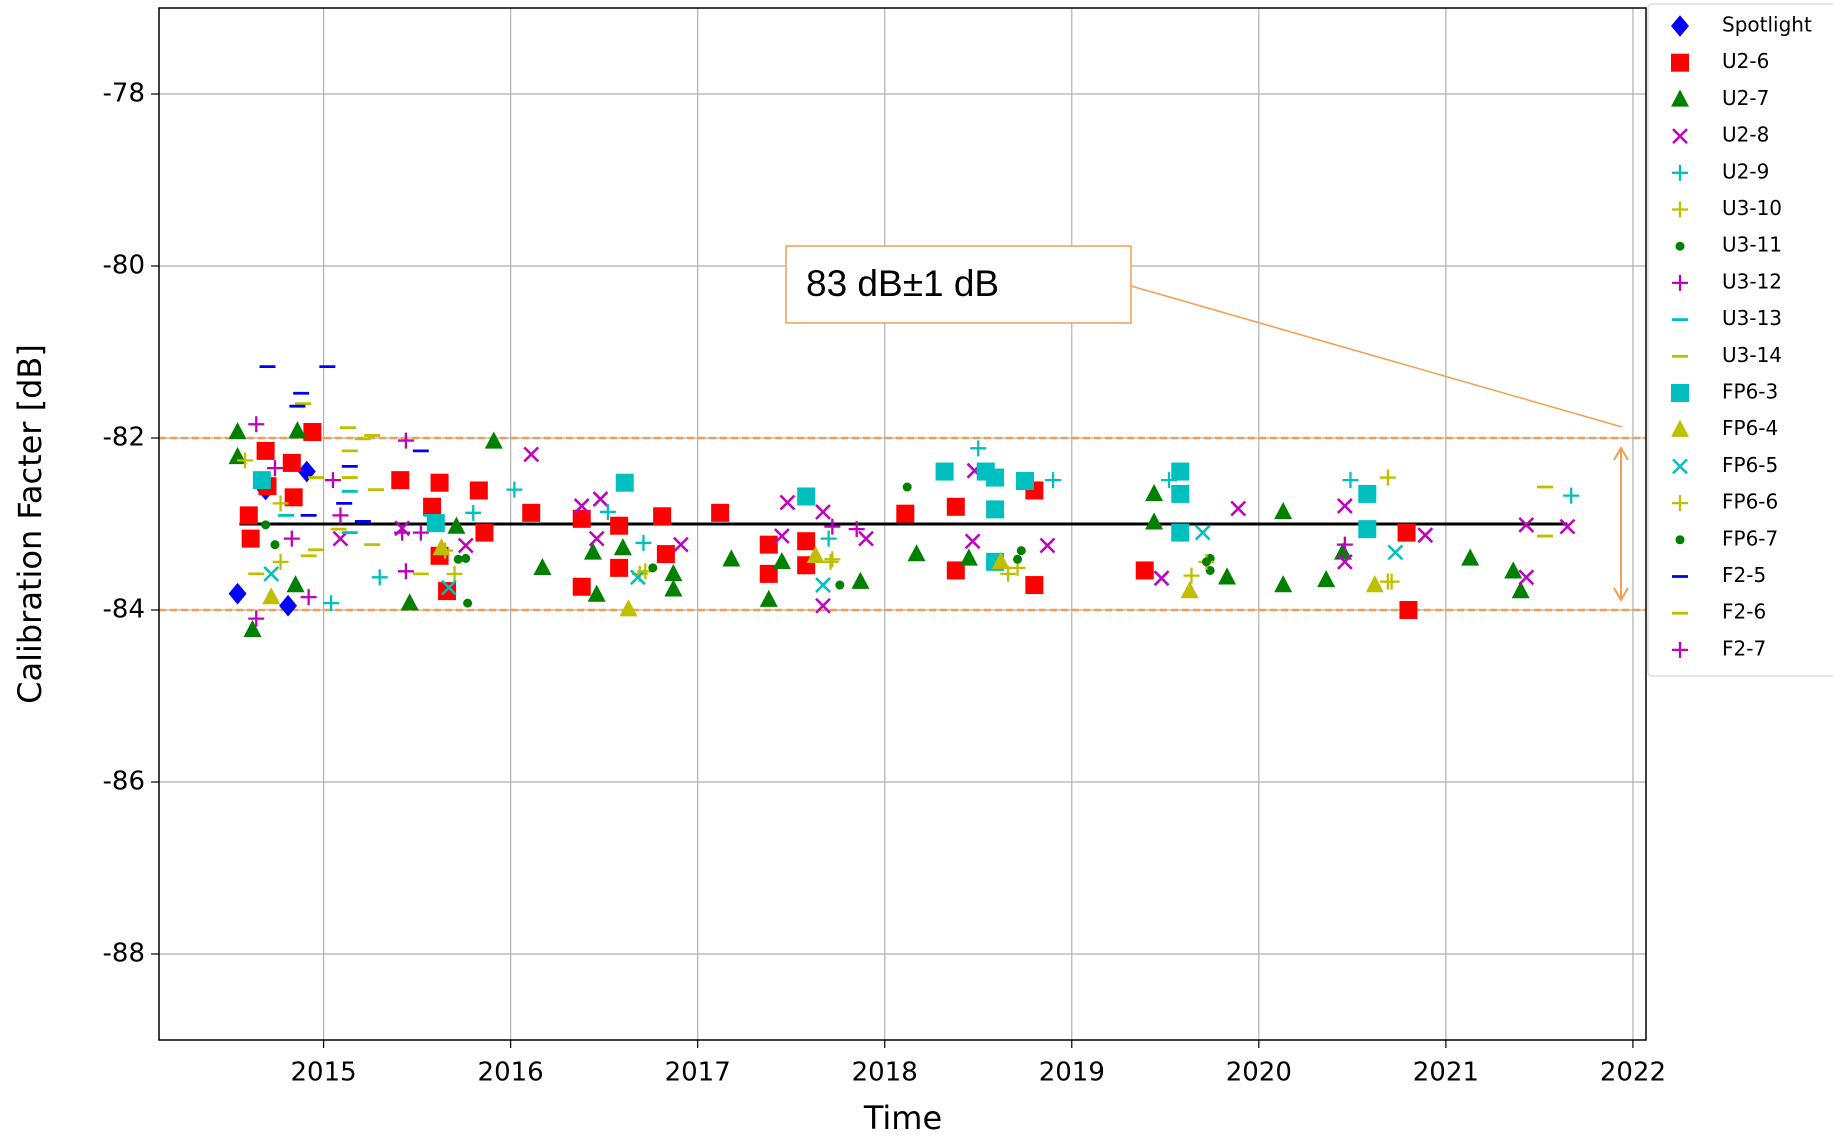  Describe the element at coordinates (1745, 171) in the screenshot. I see `legend-label: U2-9` at that location.